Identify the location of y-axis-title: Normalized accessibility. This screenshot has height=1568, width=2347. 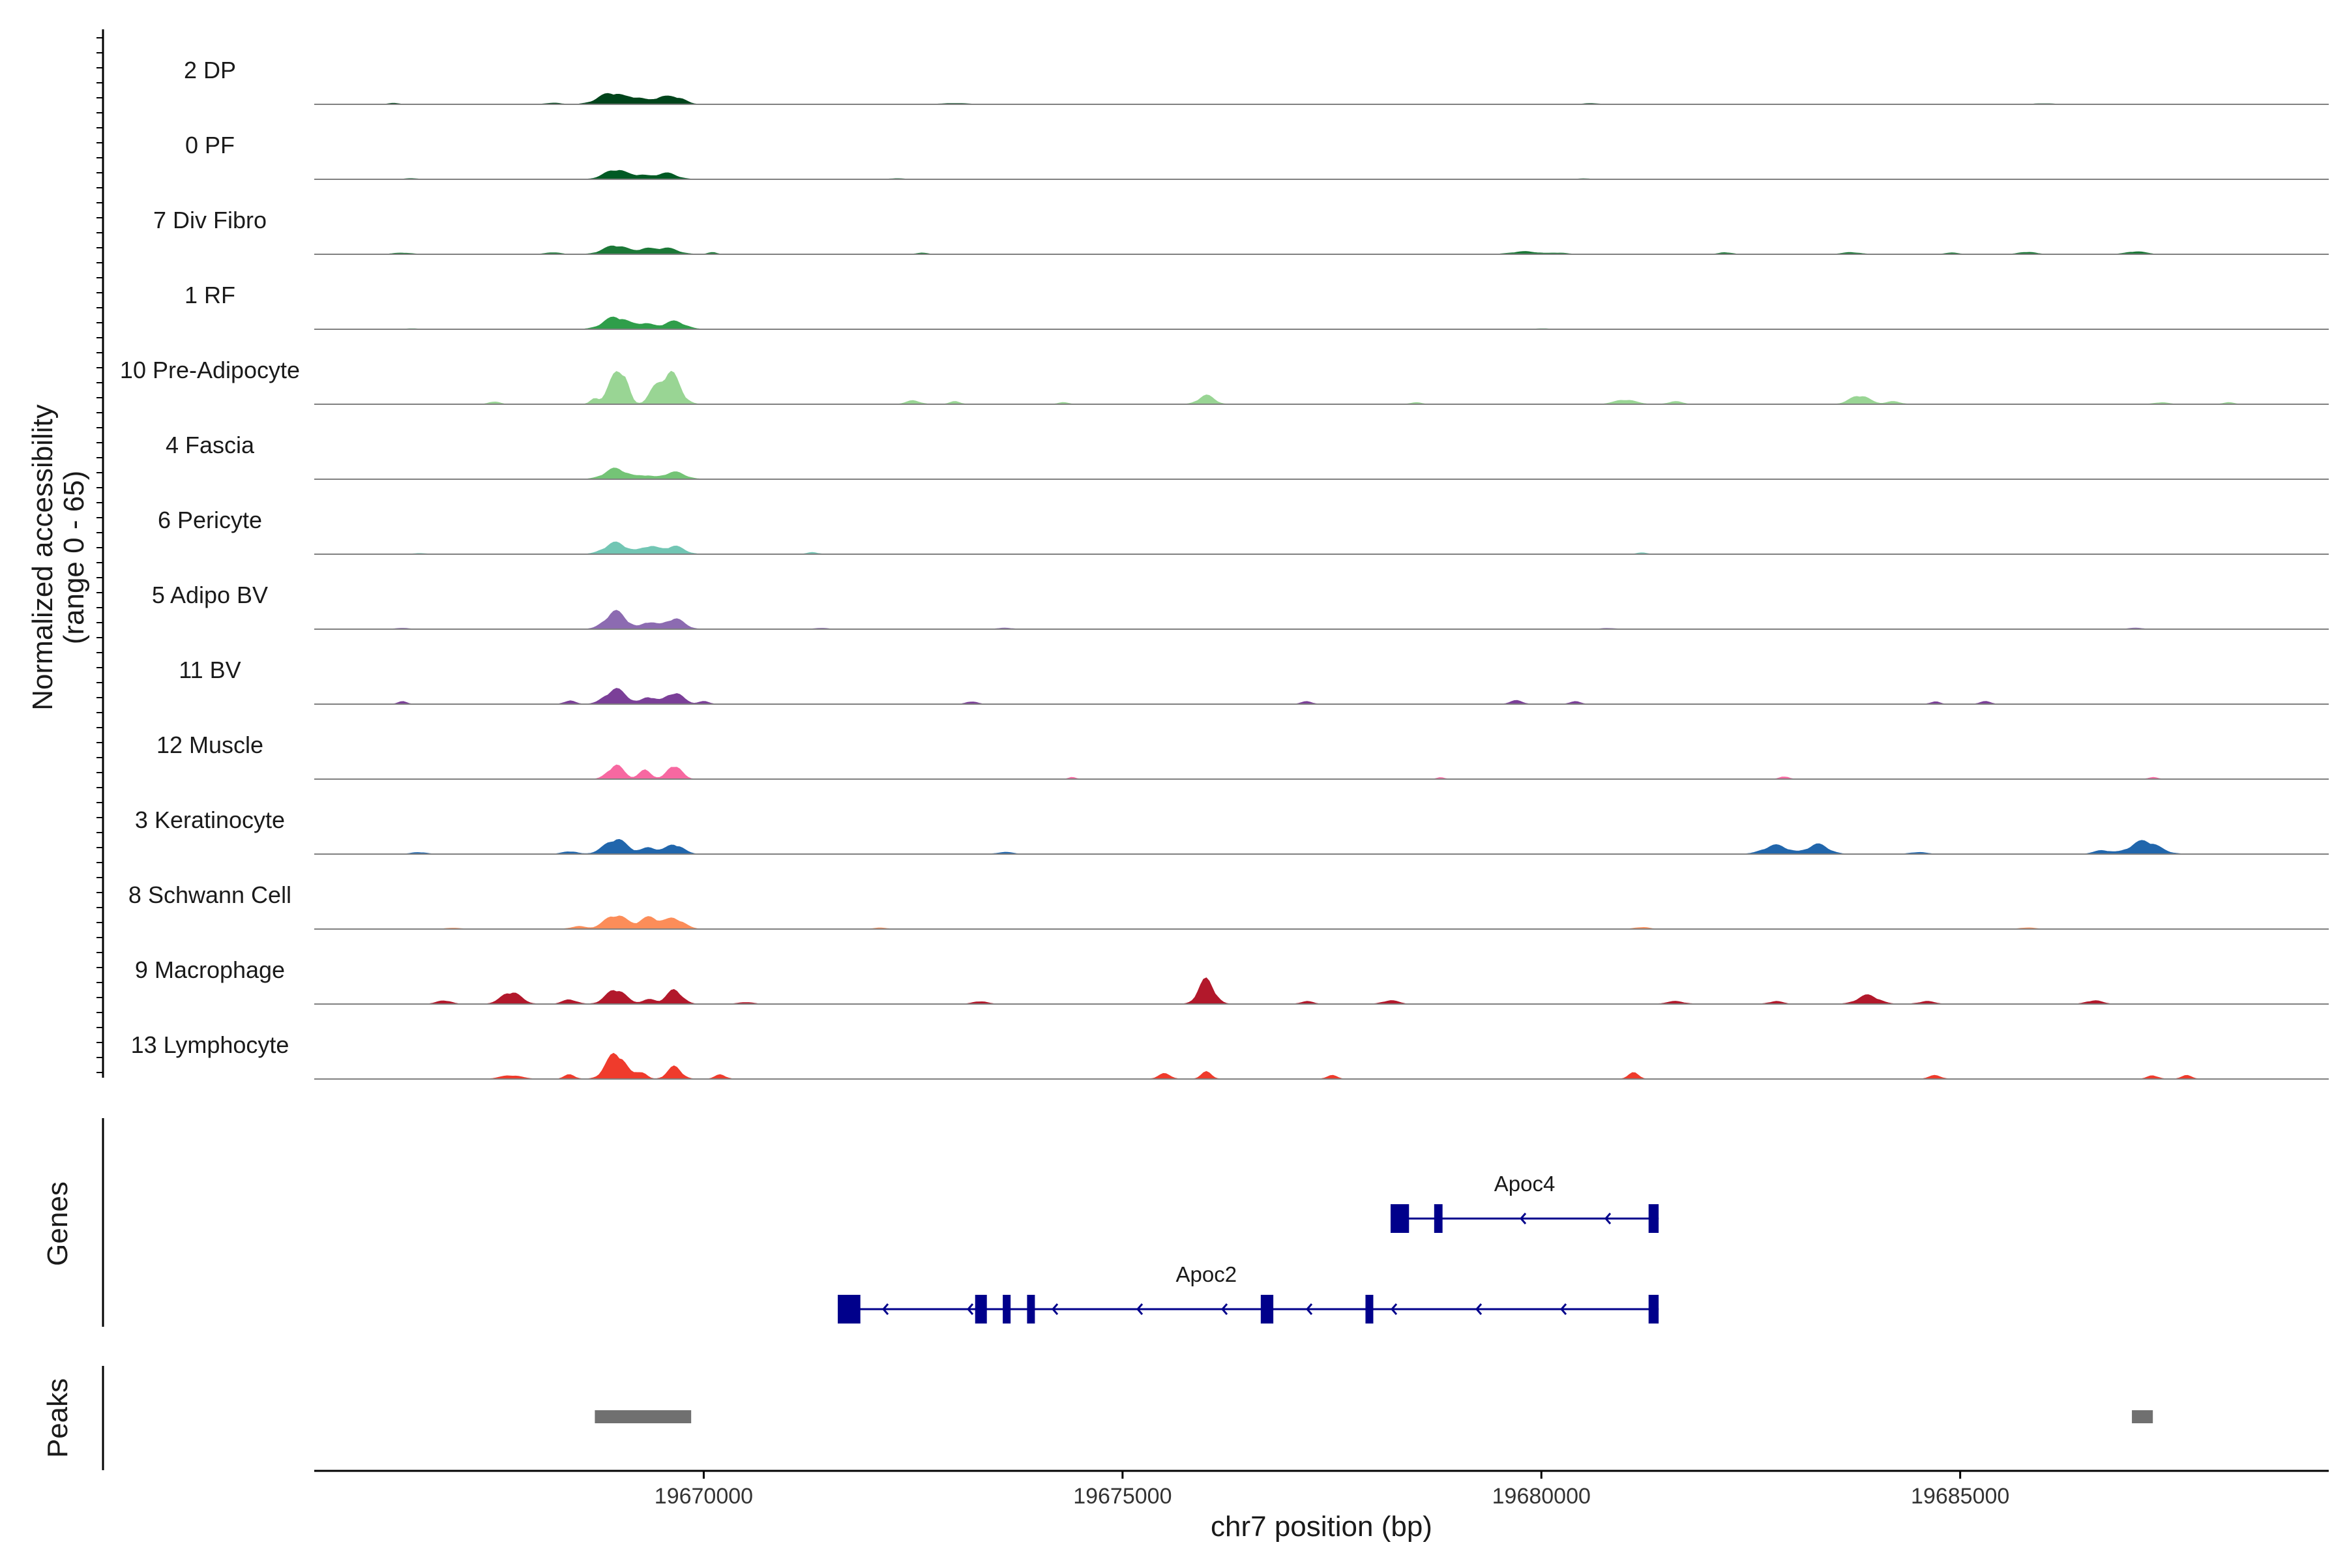
(43, 557).